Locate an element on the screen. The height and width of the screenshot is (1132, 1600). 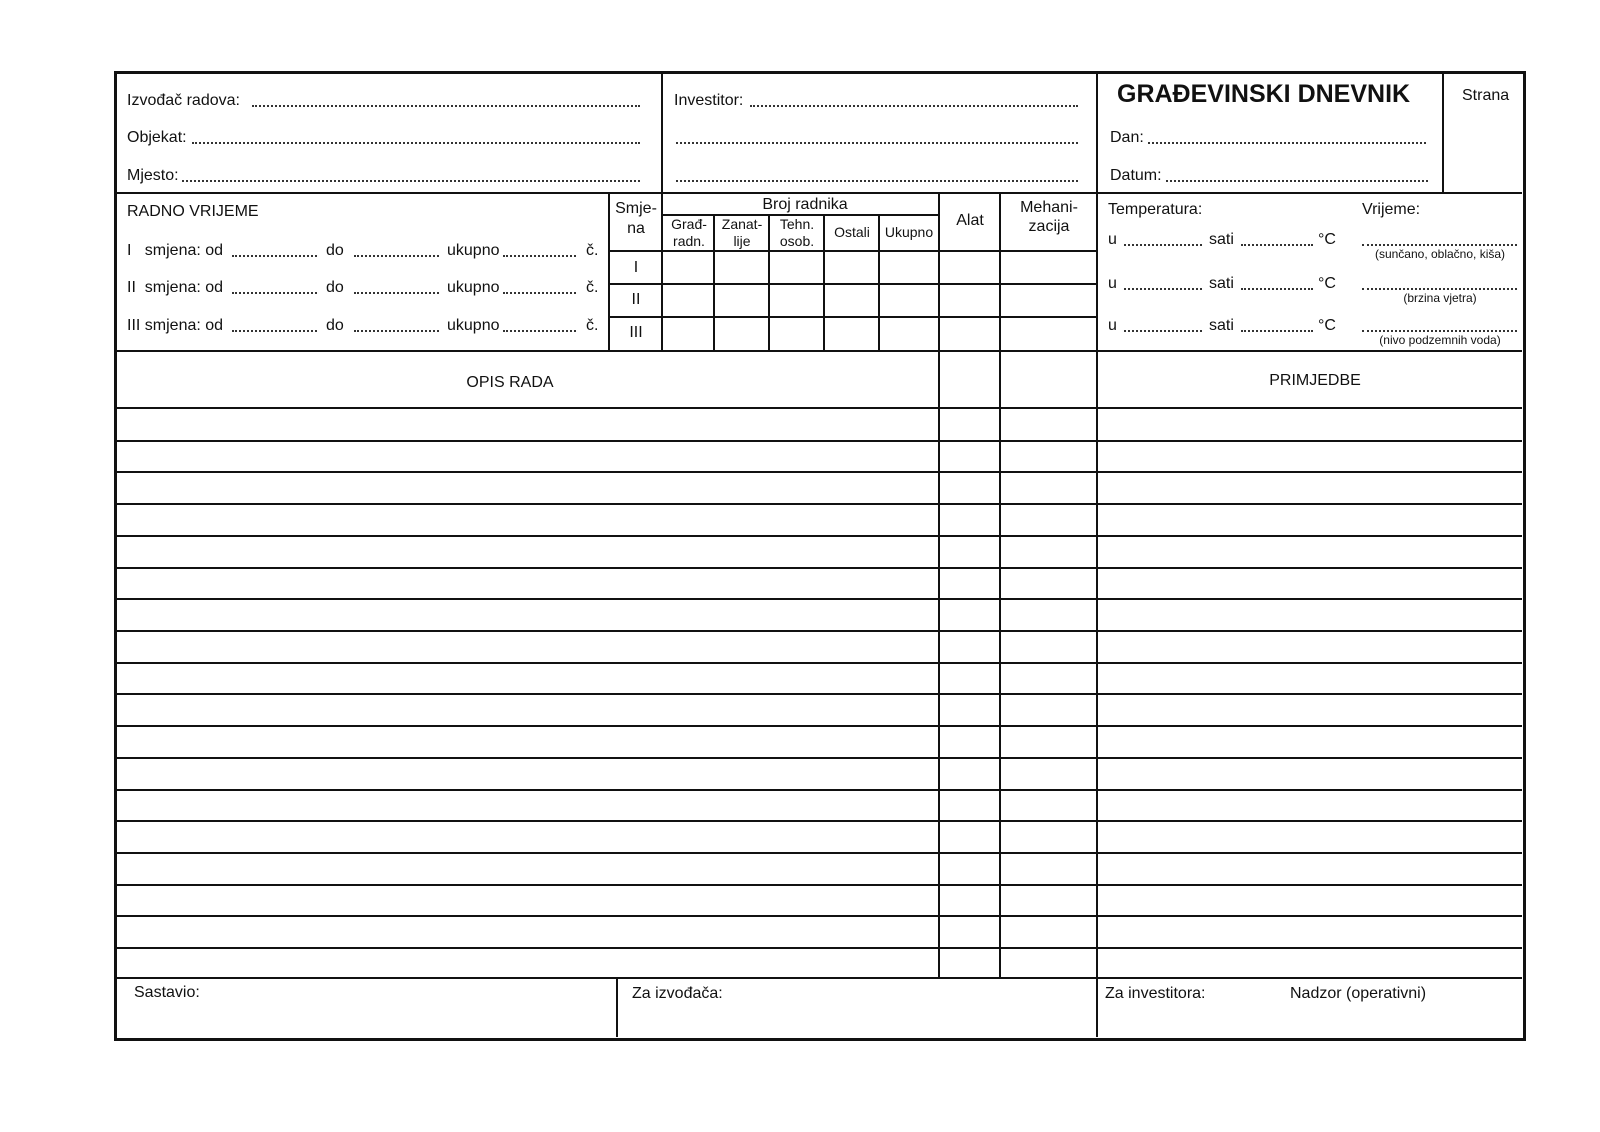
date-label: Datum: is located at coordinates (1136, 175).